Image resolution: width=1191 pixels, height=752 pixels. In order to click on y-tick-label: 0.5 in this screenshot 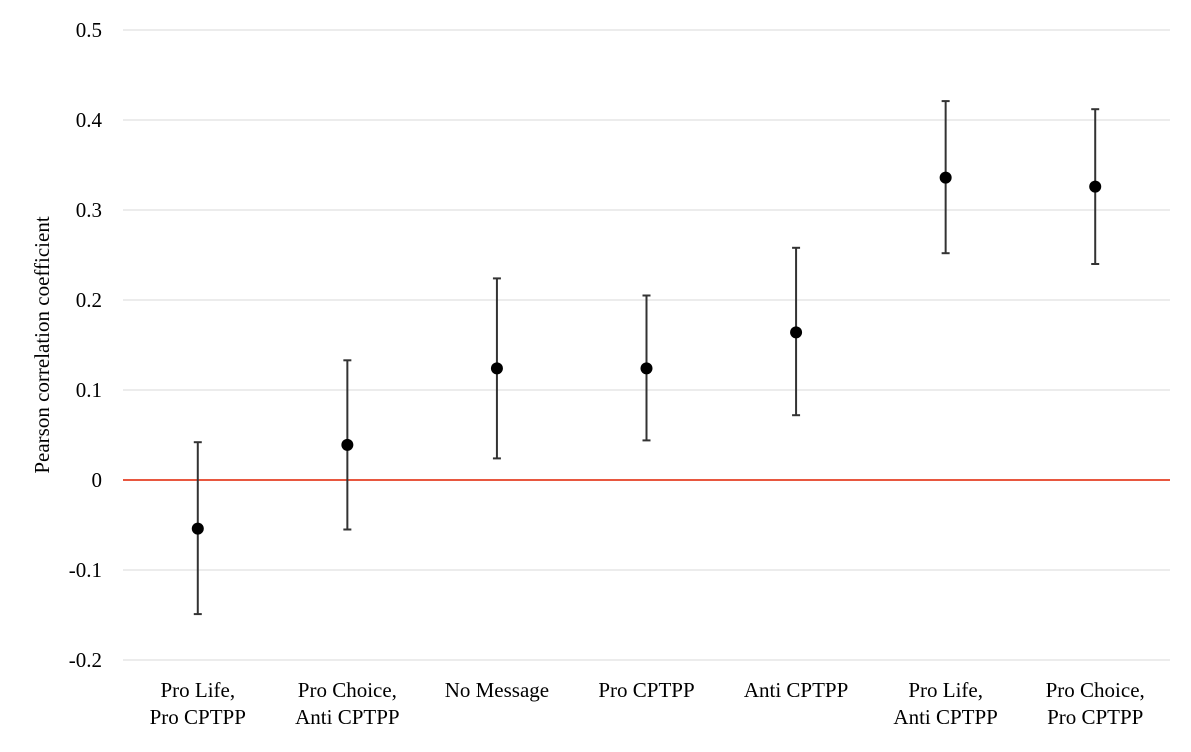, I will do `click(89, 30)`.